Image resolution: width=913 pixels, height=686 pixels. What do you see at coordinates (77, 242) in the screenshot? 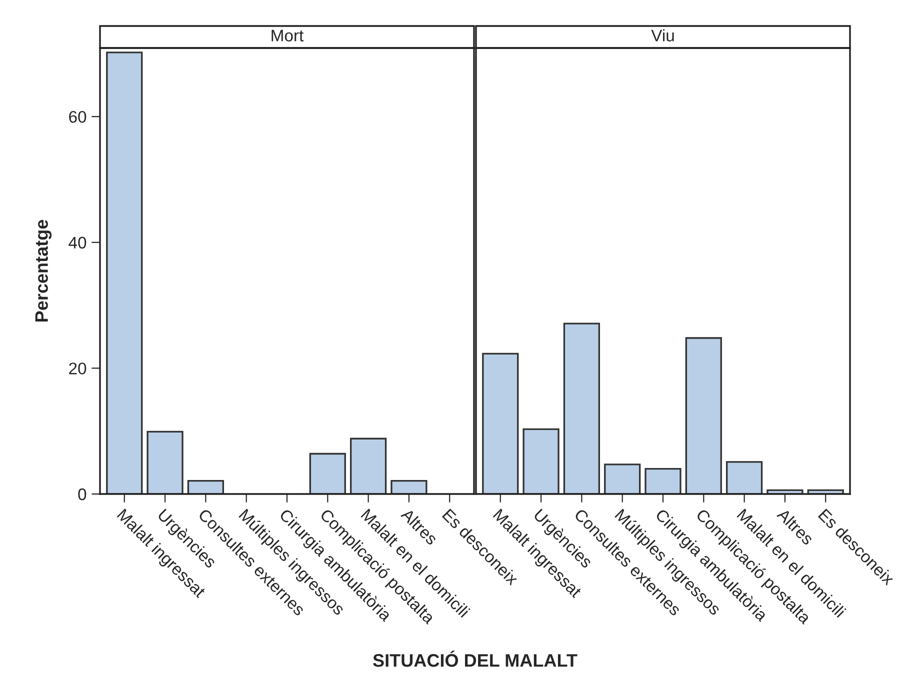
I see `y-tick-label: 40` at bounding box center [77, 242].